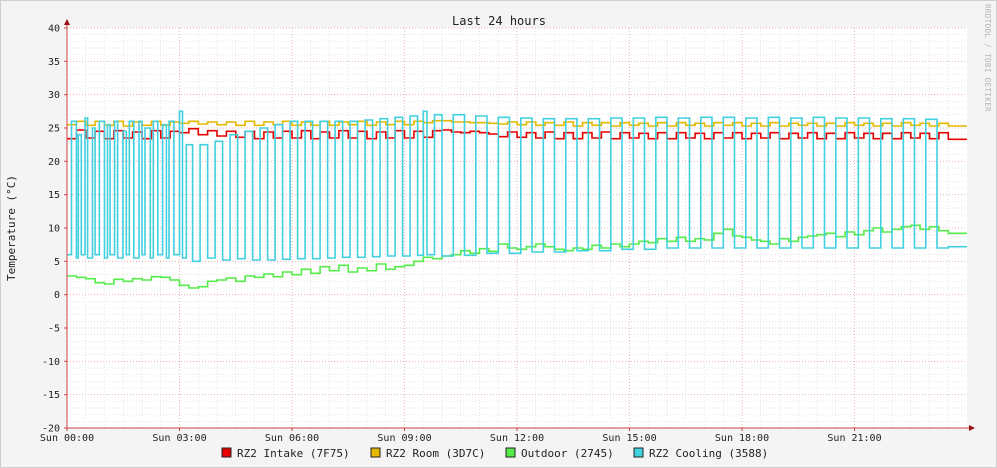 This screenshot has width=997, height=468. Describe the element at coordinates (629, 438) in the screenshot. I see `x-tick-label: Sun 15:00` at that location.